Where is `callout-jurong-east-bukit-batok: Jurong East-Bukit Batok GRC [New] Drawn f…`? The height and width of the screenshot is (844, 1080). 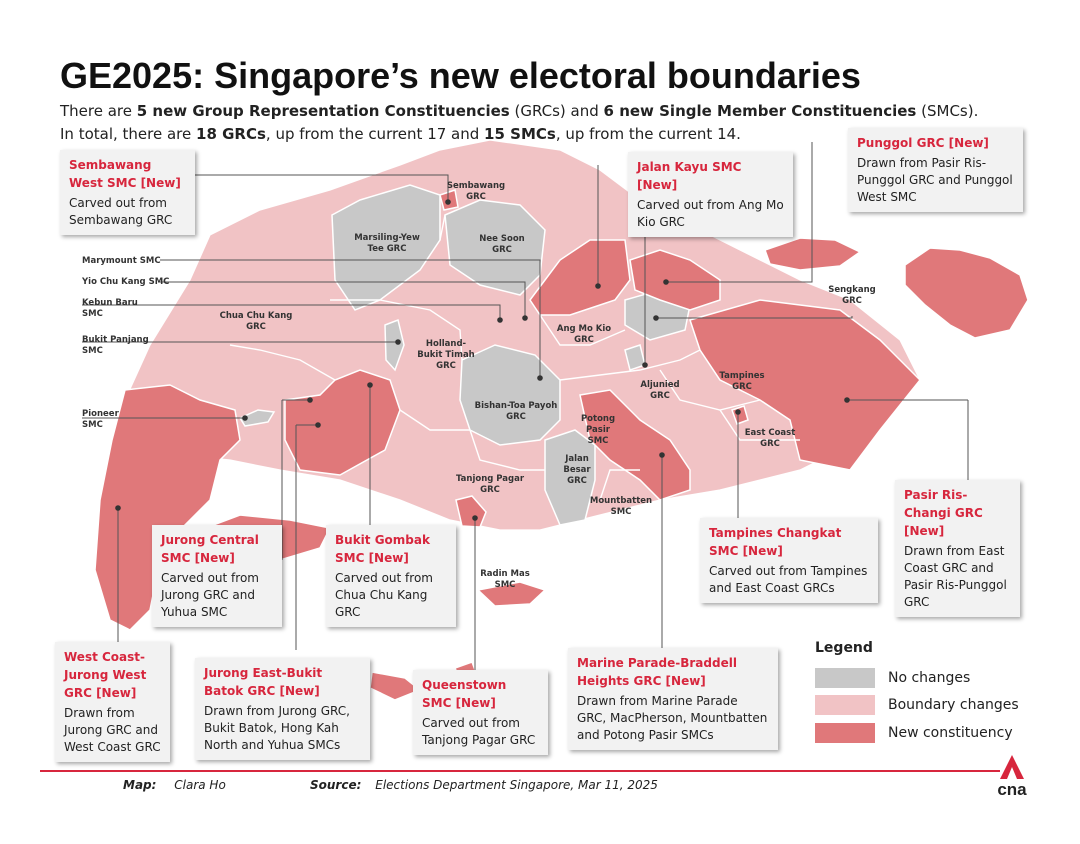
callout-jurong-east-bukit-batok: Jurong East-Bukit Batok GRC [New] Drawn f… is located at coordinates (282, 709).